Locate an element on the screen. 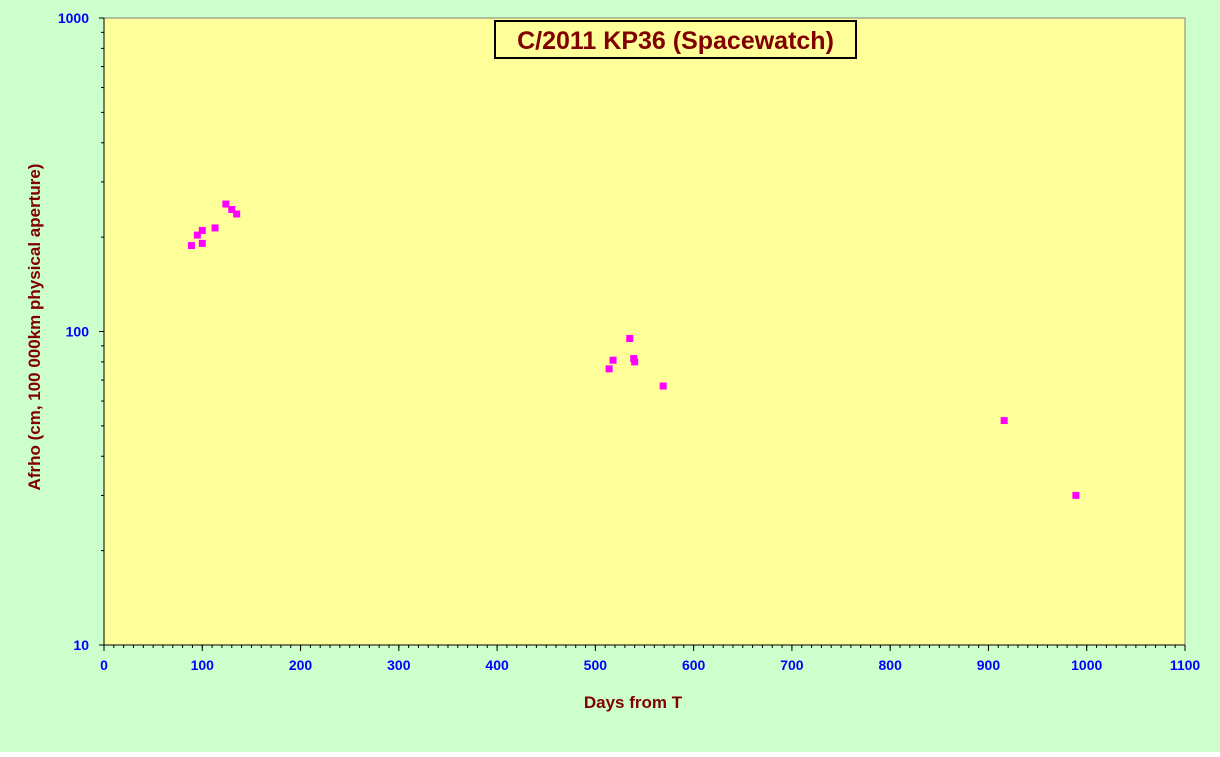 The height and width of the screenshot is (757, 1220). x-tick-label: 400 is located at coordinates (497, 665).